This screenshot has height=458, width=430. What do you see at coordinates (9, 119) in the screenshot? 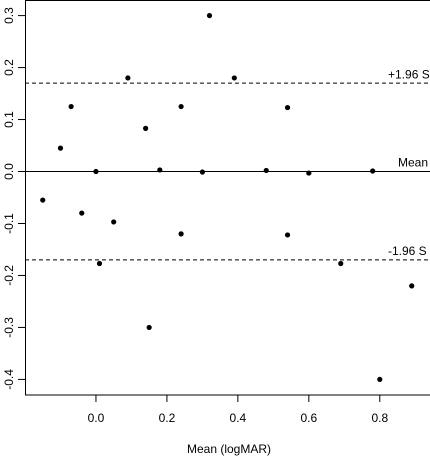
I see `y-tick-label: 0.1` at bounding box center [9, 119].